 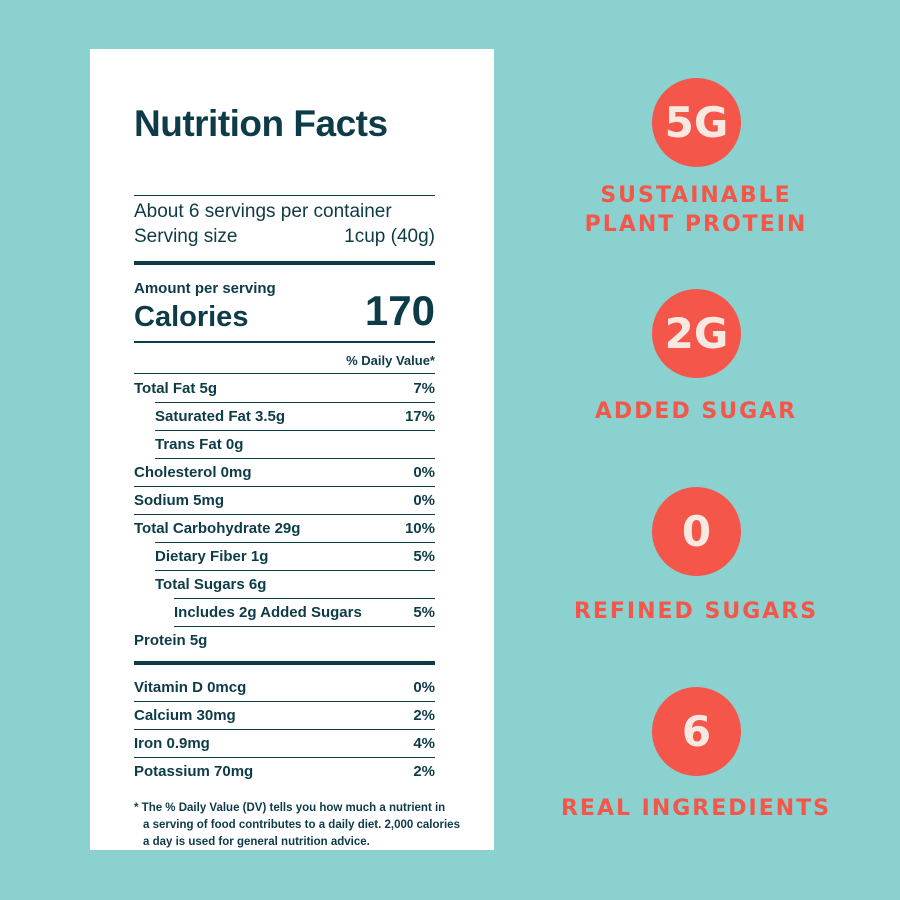 I want to click on calories-value: 170, so click(x=399, y=310).